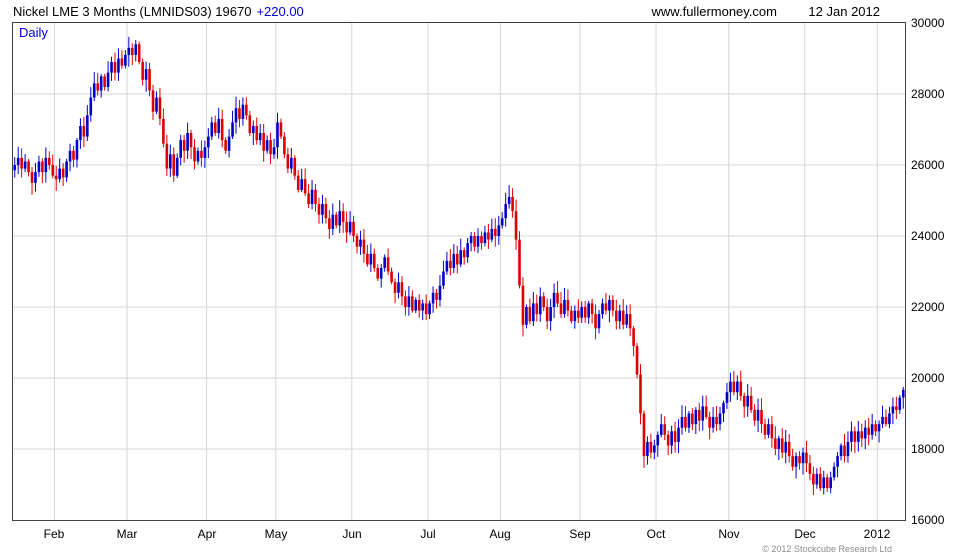 This screenshot has width=960, height=560. What do you see at coordinates (928, 449) in the screenshot?
I see `y-tick-label: 18000` at bounding box center [928, 449].